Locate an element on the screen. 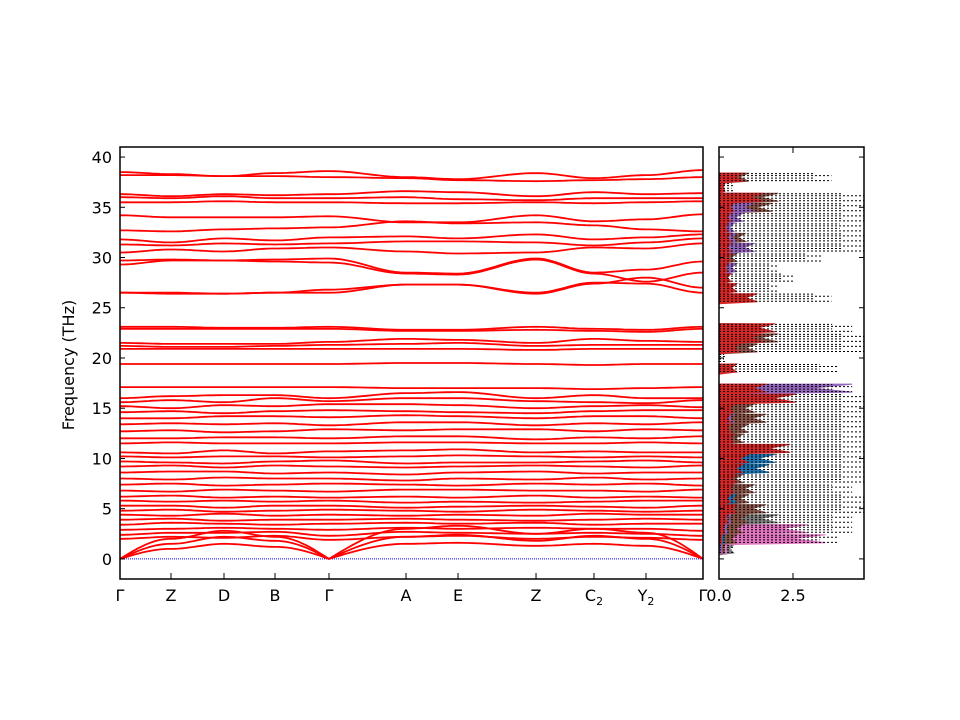 The image size is (960, 720). dos-curves is located at coordinates (791, 363).